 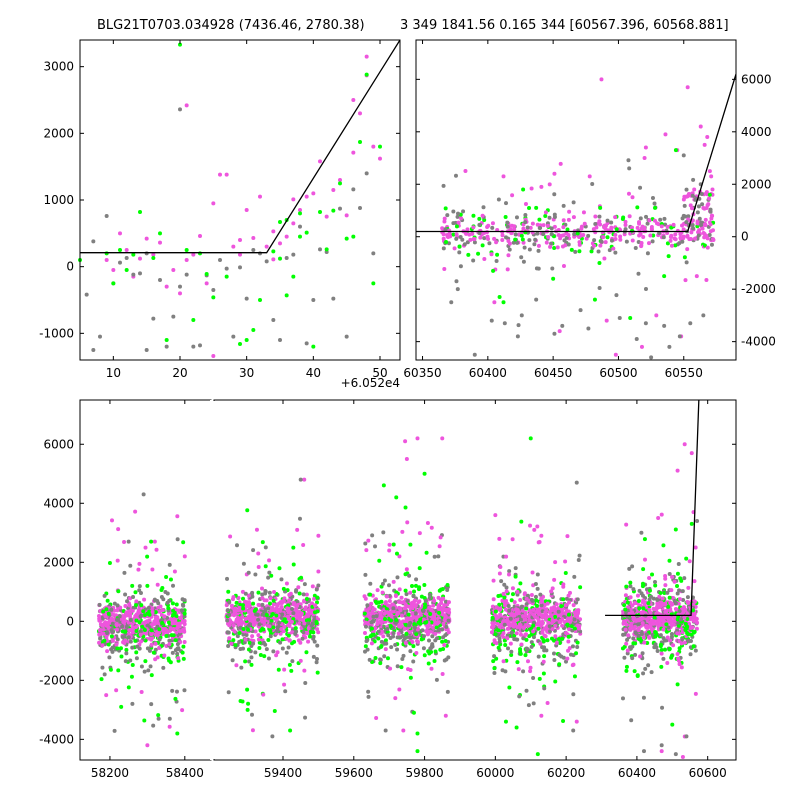 I want to click on bottom-point-magenta, so click(x=297, y=529).